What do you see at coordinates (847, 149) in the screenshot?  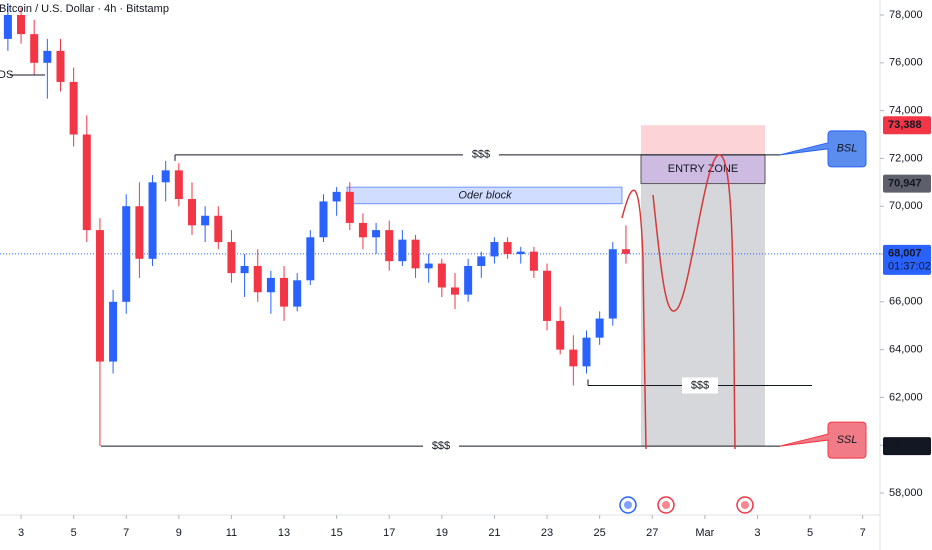 I see `callout-label: BSL` at bounding box center [847, 149].